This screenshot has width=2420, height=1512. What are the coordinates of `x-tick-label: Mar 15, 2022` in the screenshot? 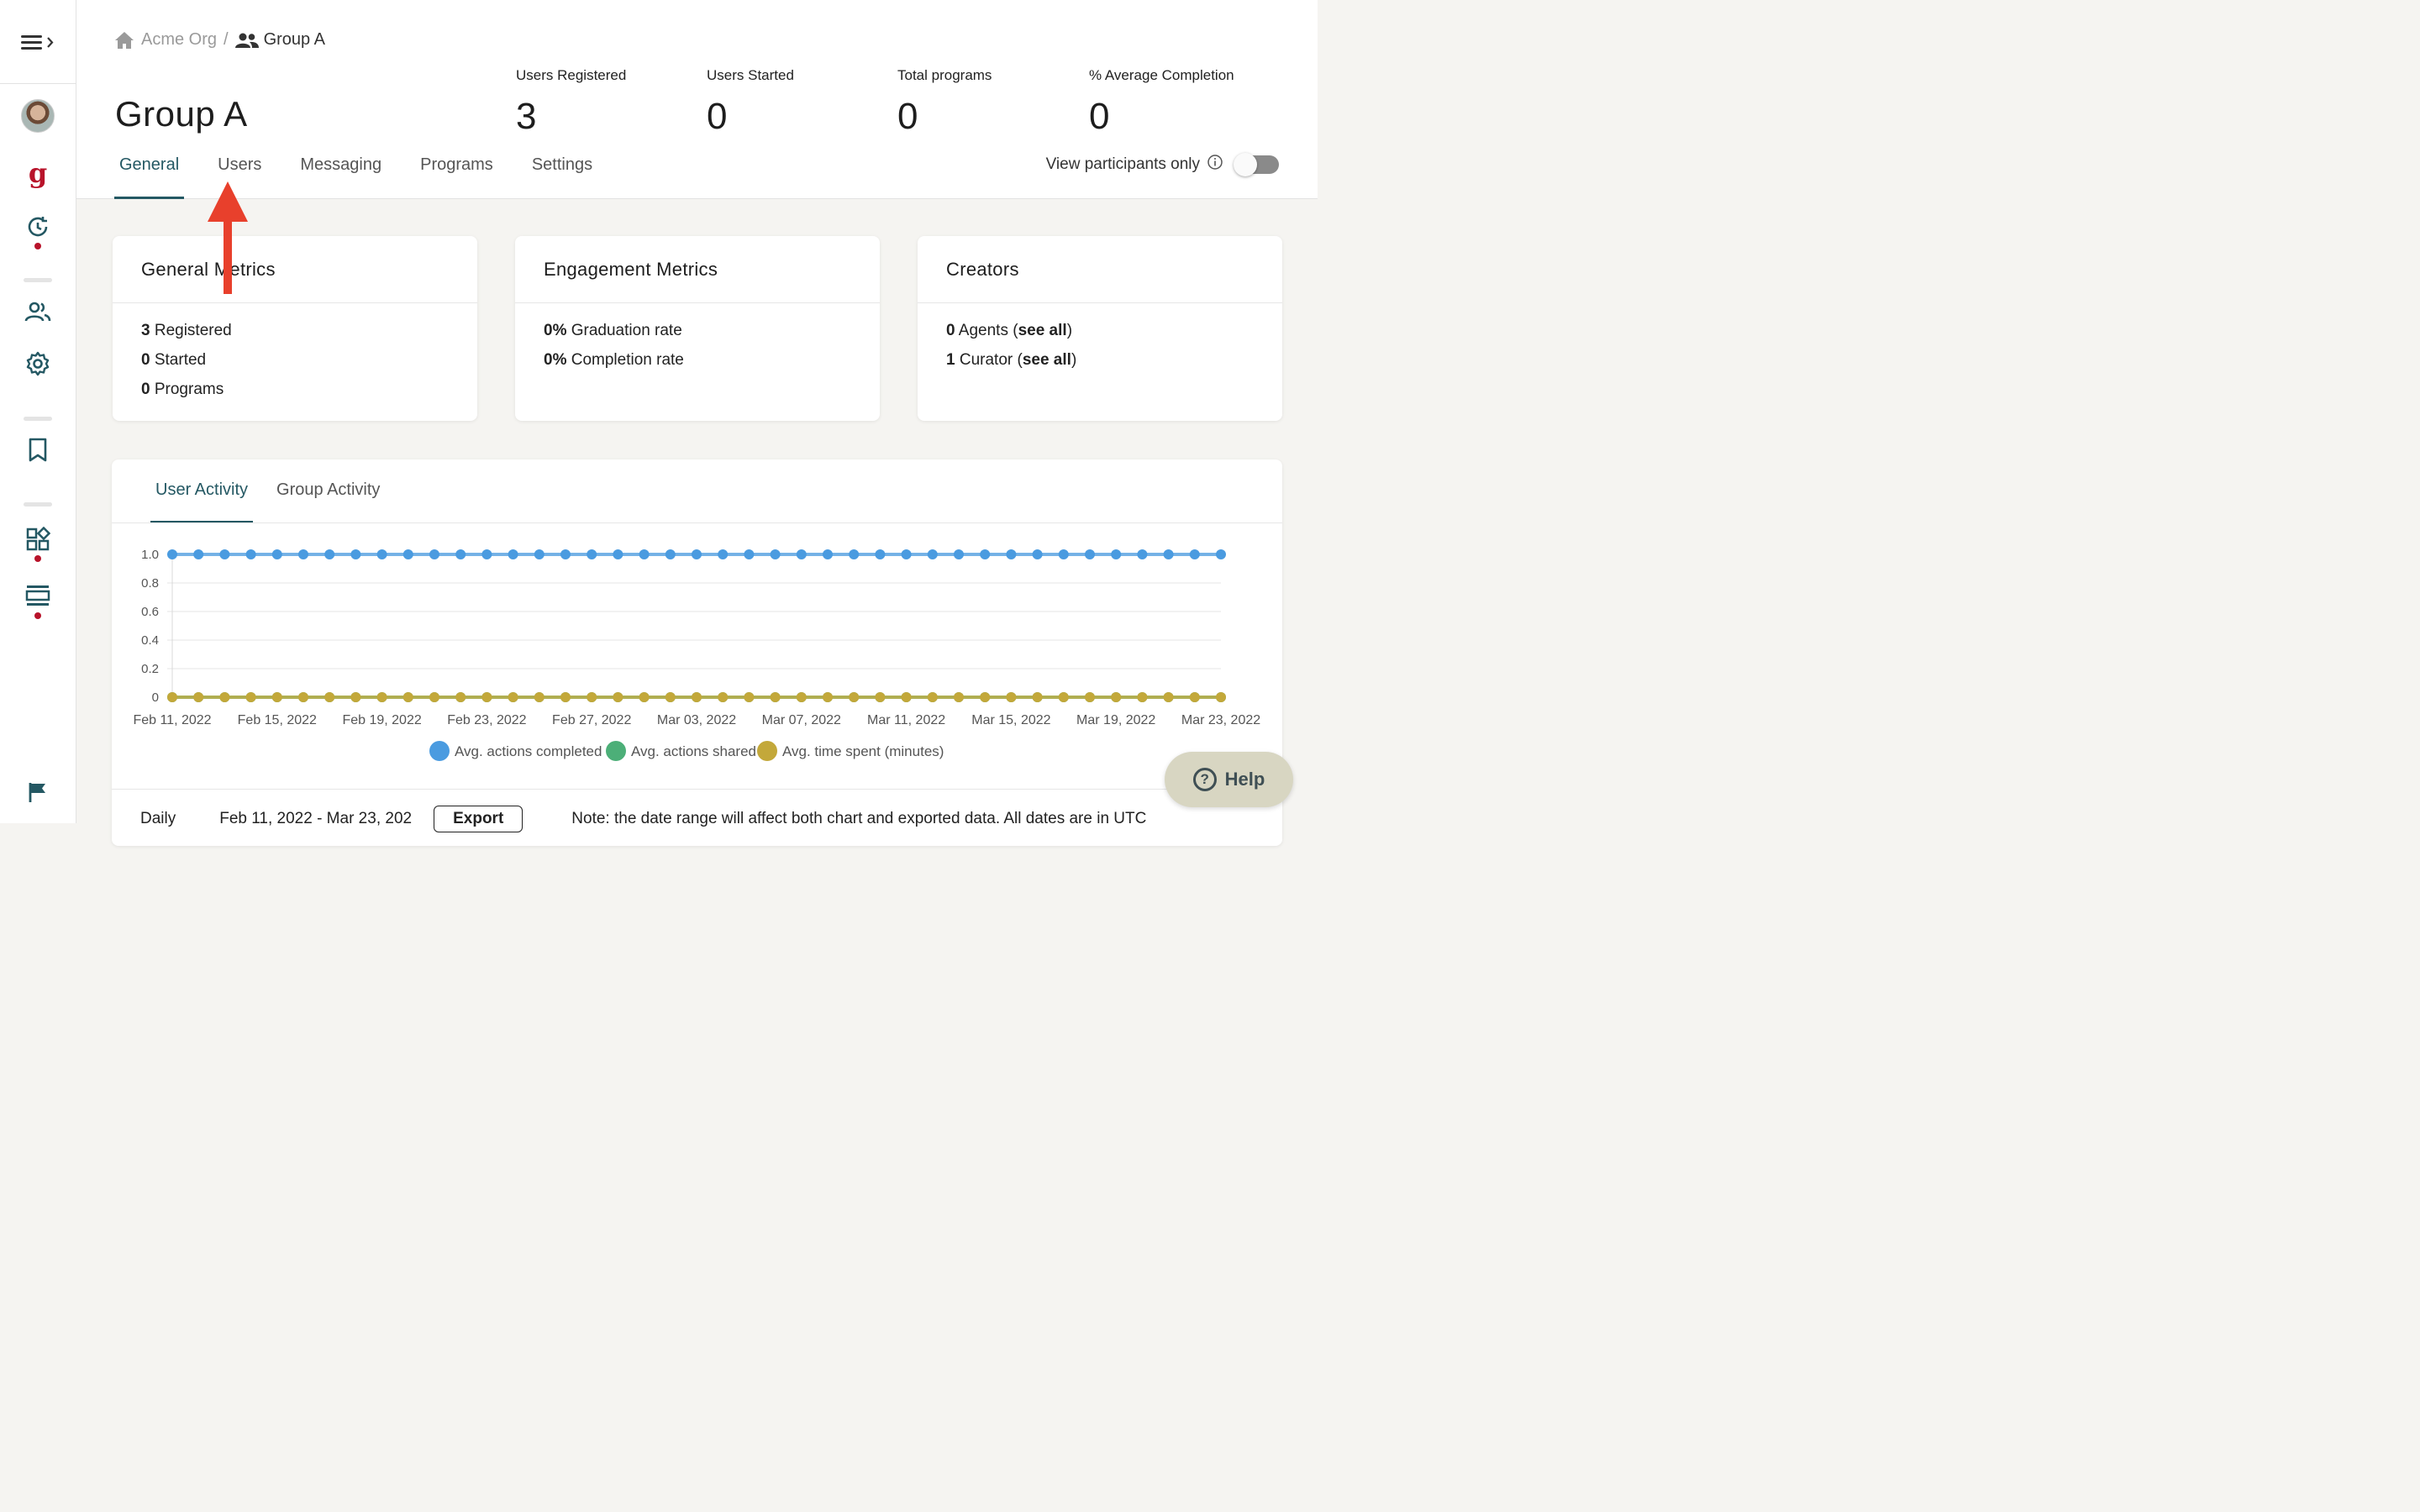 It's located at (1011, 720).